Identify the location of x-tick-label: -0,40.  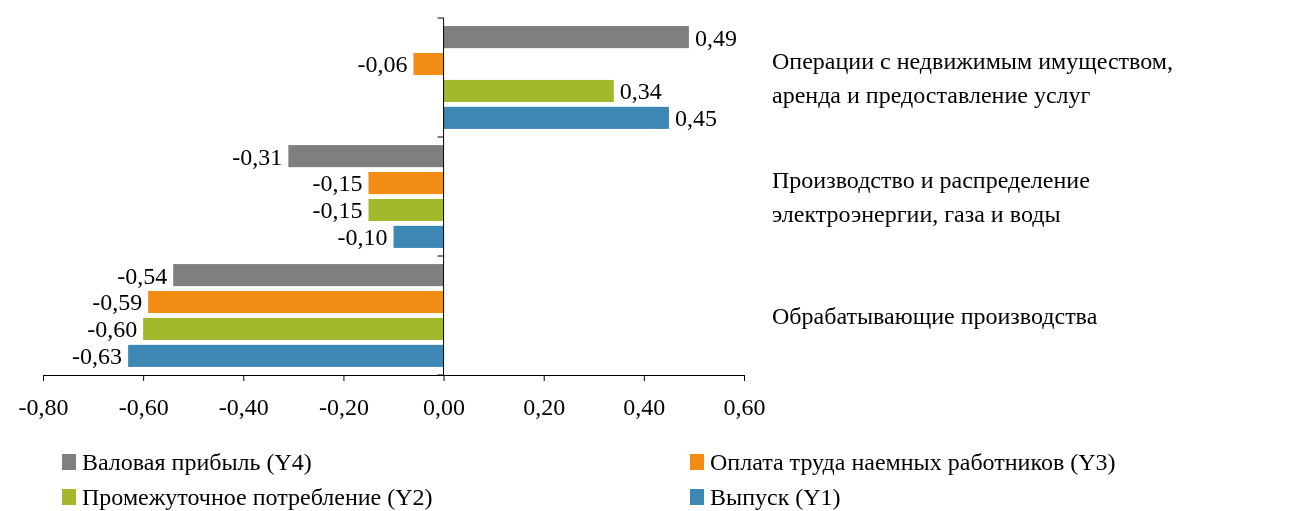
(243, 407).